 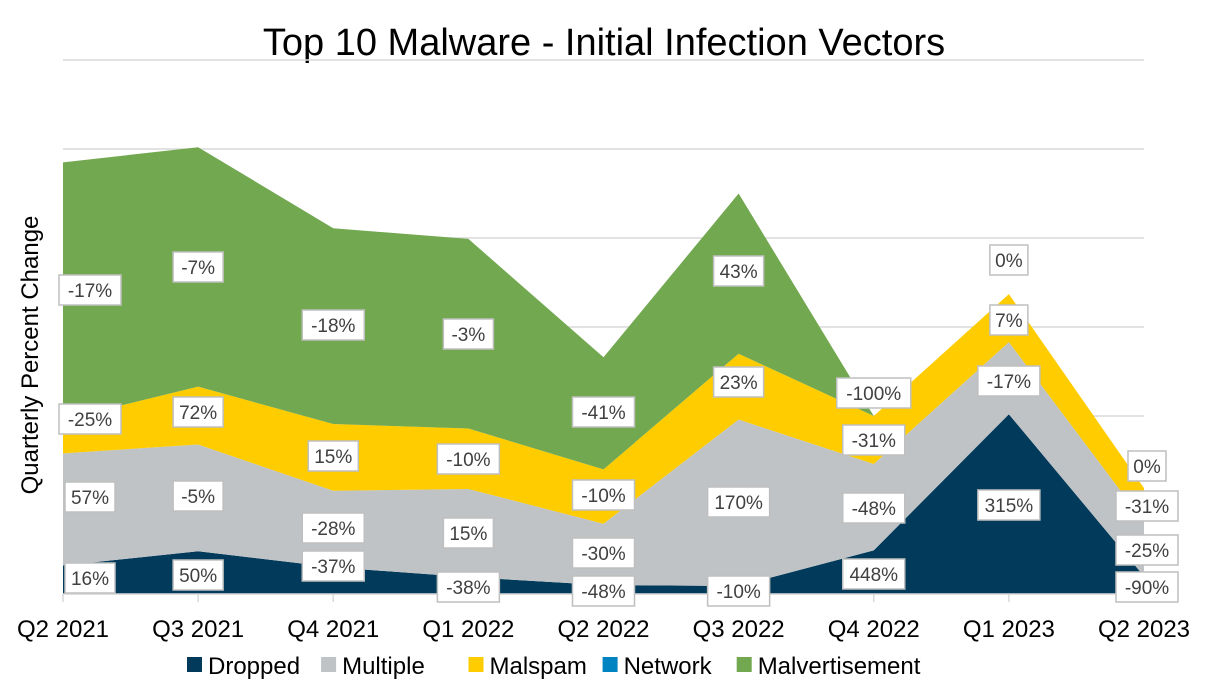 I want to click on legend-item-dropped: Dropped, so click(x=243, y=666).